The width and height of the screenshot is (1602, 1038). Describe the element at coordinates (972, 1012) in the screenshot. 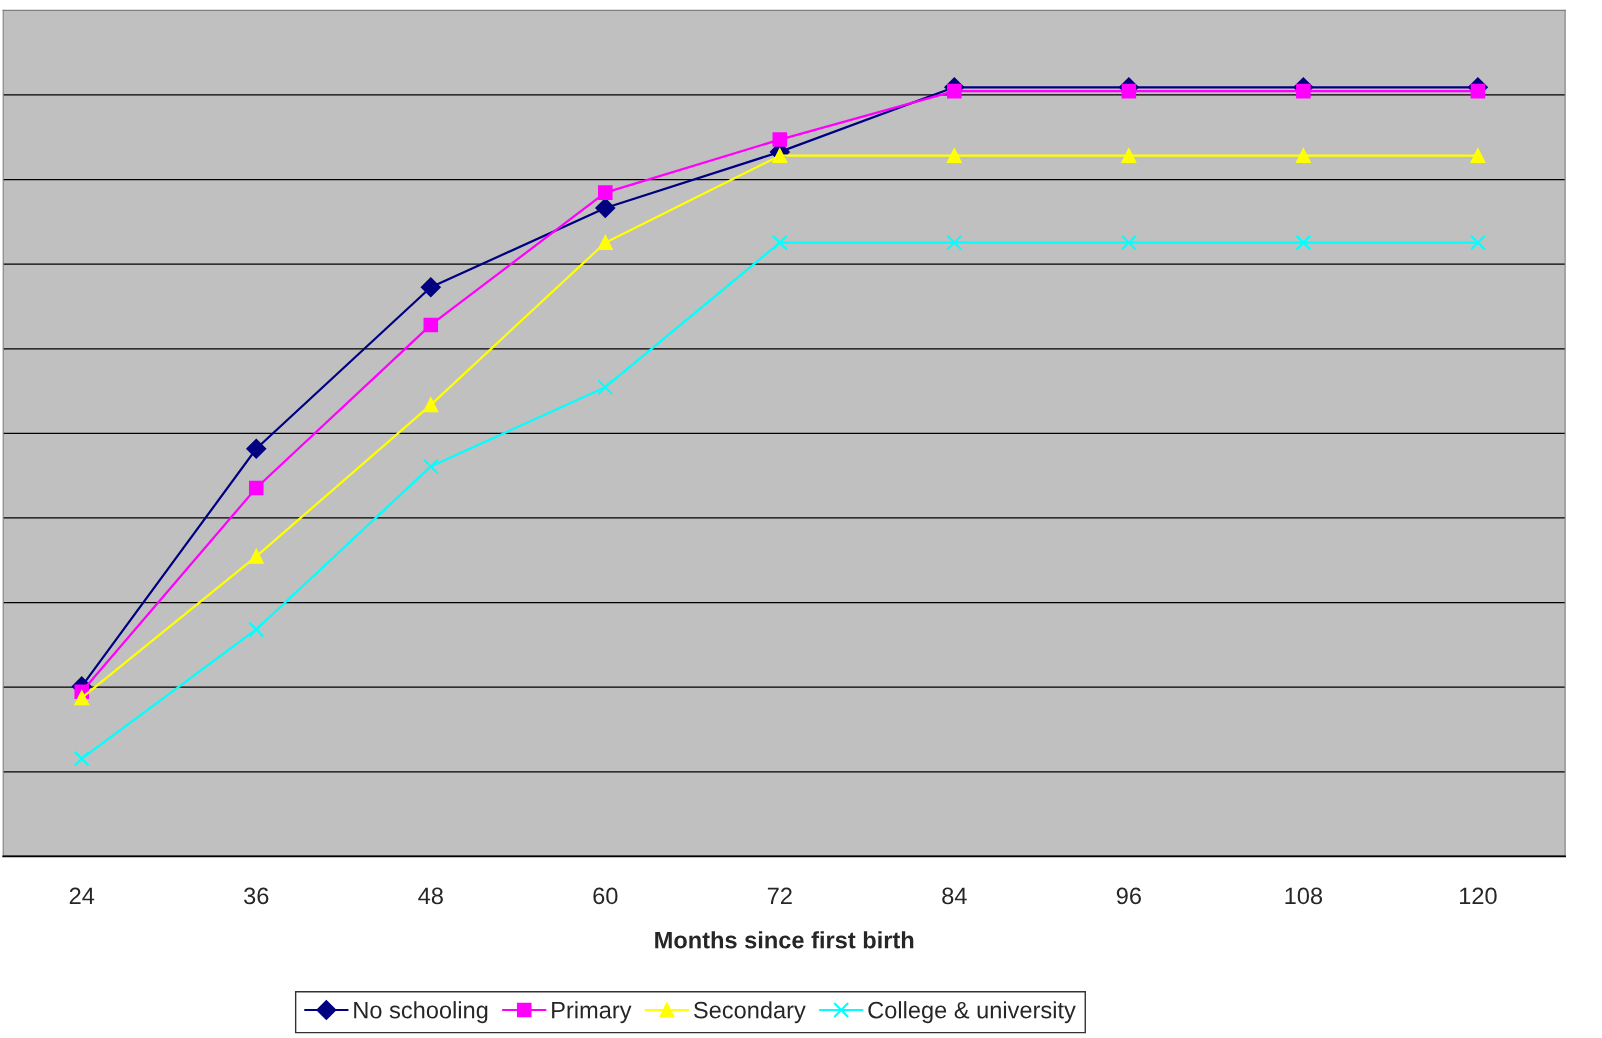

I see `legend-label: College & university` at that location.